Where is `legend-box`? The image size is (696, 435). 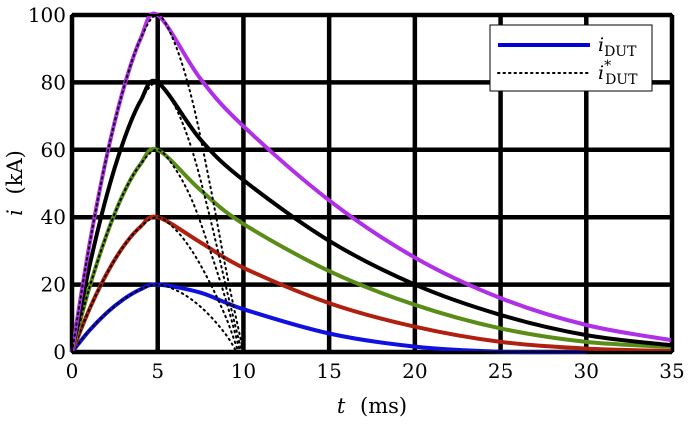
legend-box is located at coordinates (571, 58).